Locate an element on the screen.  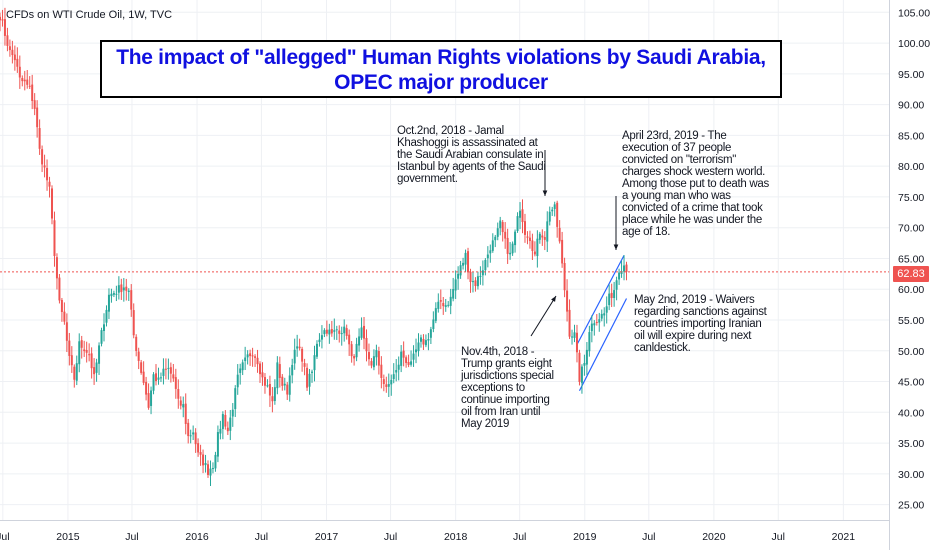
y-tick-label: 105.00 is located at coordinates (914, 13).